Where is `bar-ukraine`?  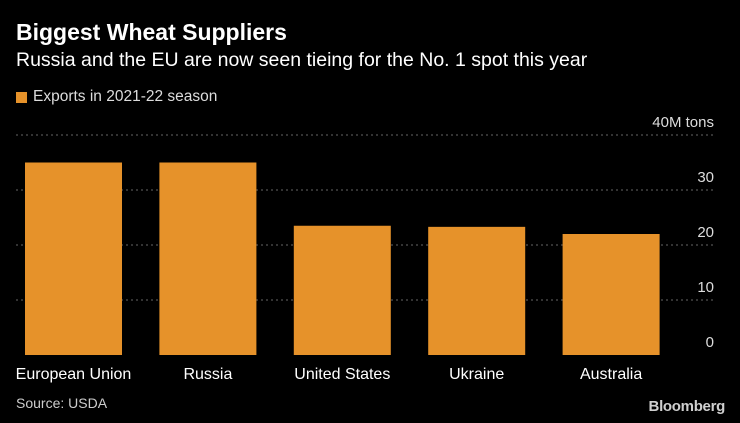 bar-ukraine is located at coordinates (477, 290).